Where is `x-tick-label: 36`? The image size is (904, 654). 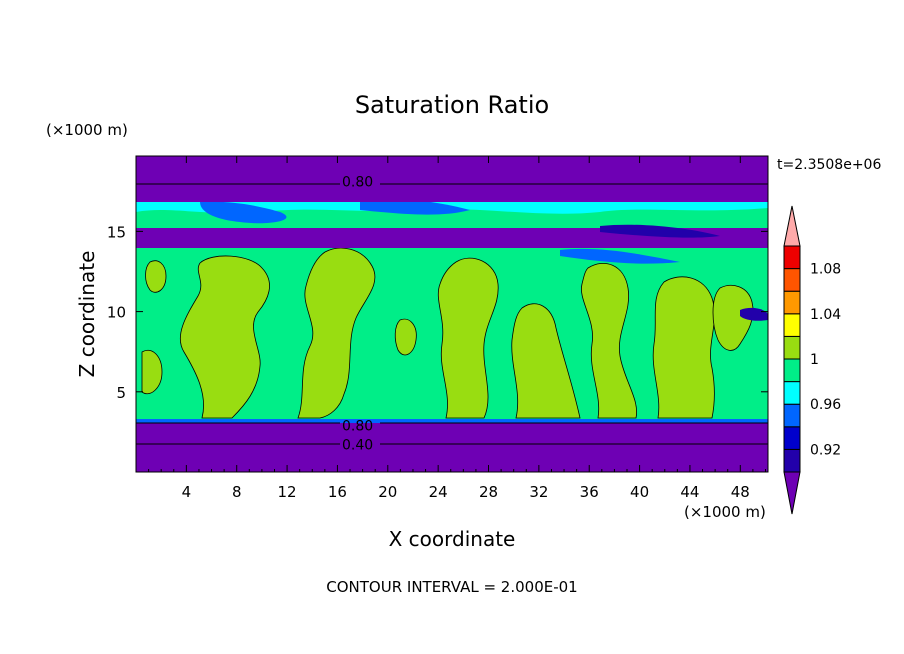
x-tick-label: 36 is located at coordinates (589, 492).